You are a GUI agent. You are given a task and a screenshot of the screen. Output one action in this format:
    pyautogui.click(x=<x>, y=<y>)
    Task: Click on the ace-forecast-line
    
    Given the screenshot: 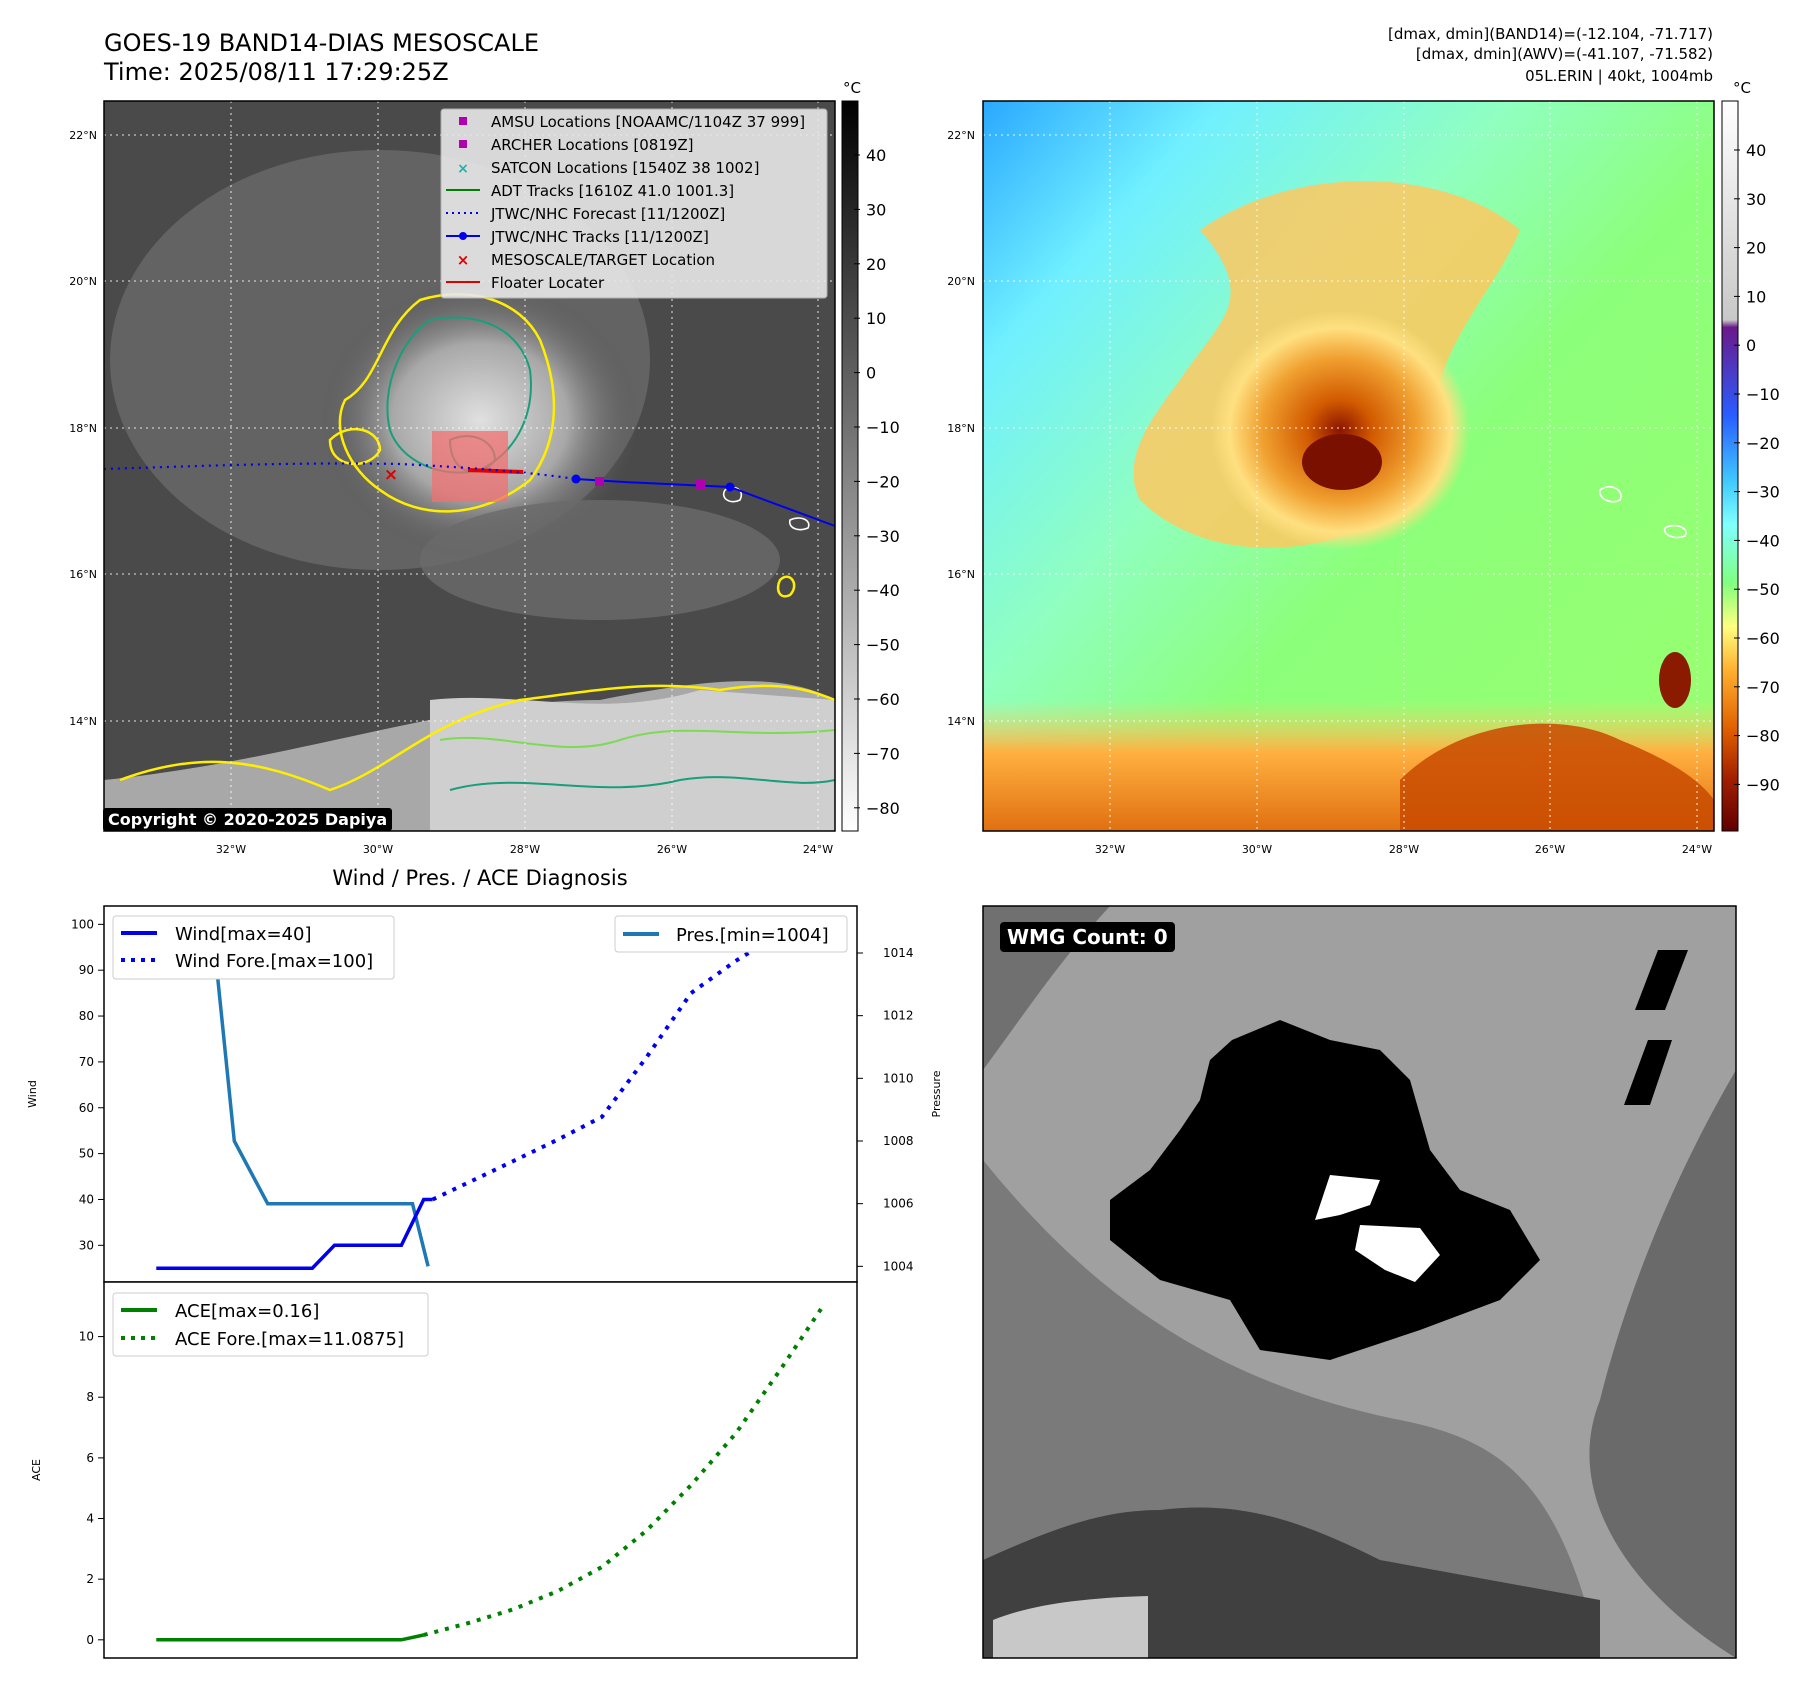 What is the action you would take?
    pyautogui.click(x=625, y=1469)
    